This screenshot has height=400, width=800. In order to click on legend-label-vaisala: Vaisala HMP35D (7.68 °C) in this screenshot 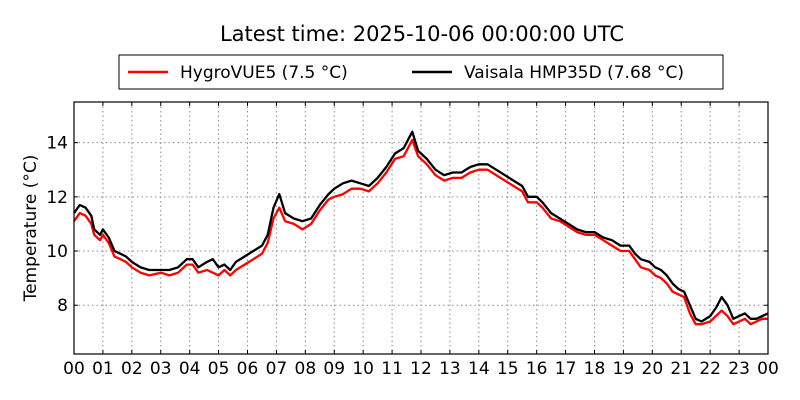, I will do `click(574, 73)`.